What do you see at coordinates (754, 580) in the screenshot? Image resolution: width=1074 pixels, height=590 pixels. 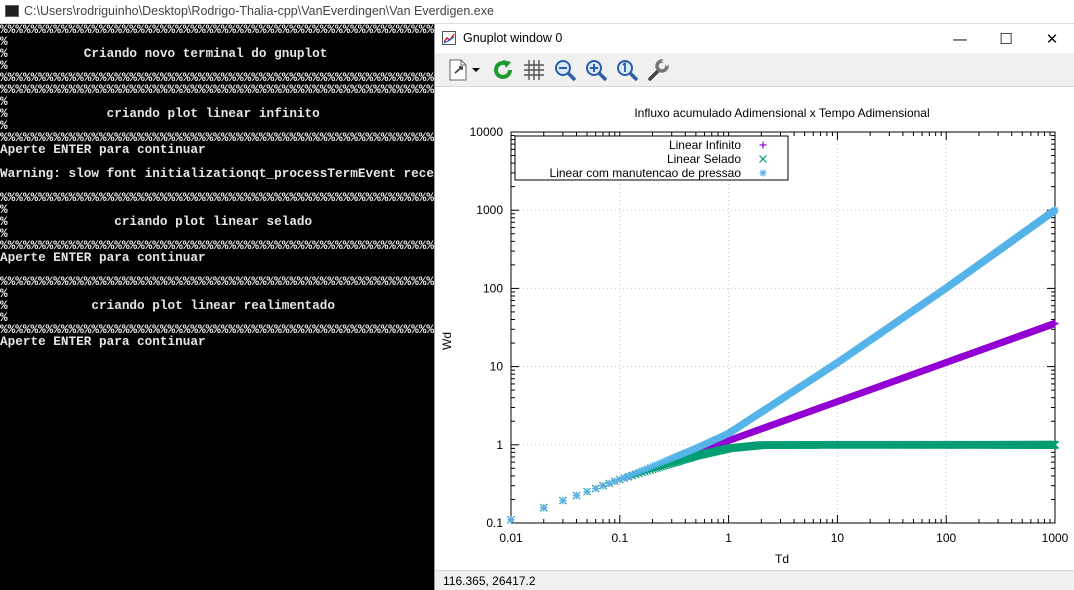 I see `statusbar: 116.365, 26417.2` at bounding box center [754, 580].